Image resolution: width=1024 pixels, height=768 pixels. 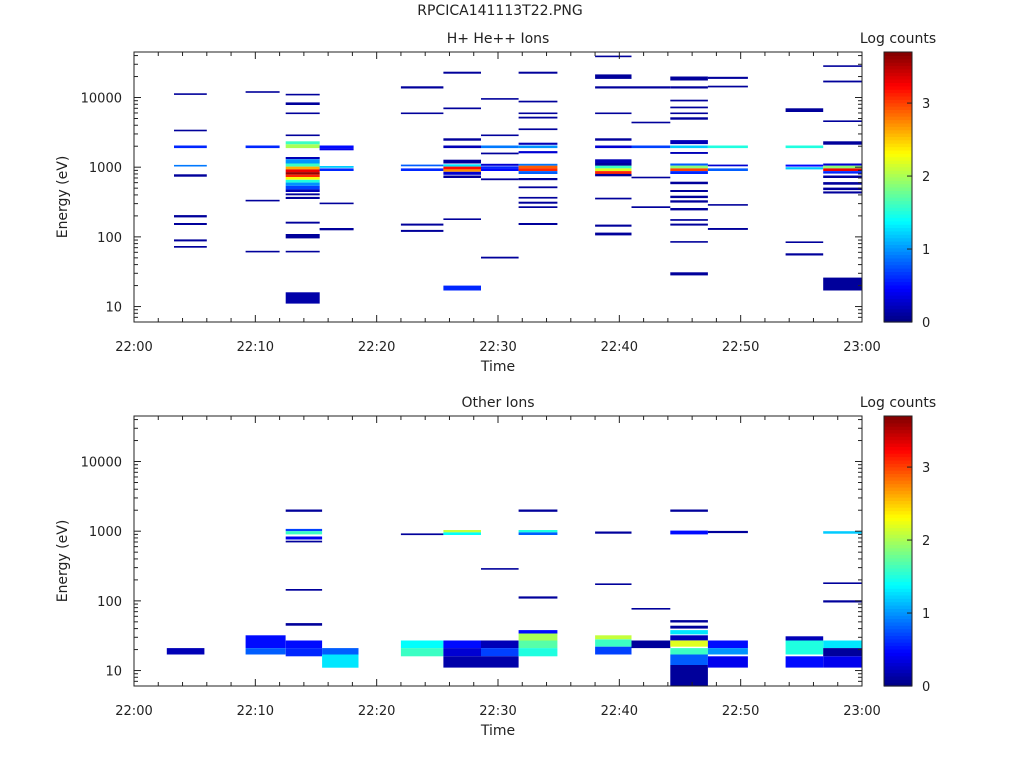 I want to click on x-tick-label: 22:10, so click(x=255, y=711).